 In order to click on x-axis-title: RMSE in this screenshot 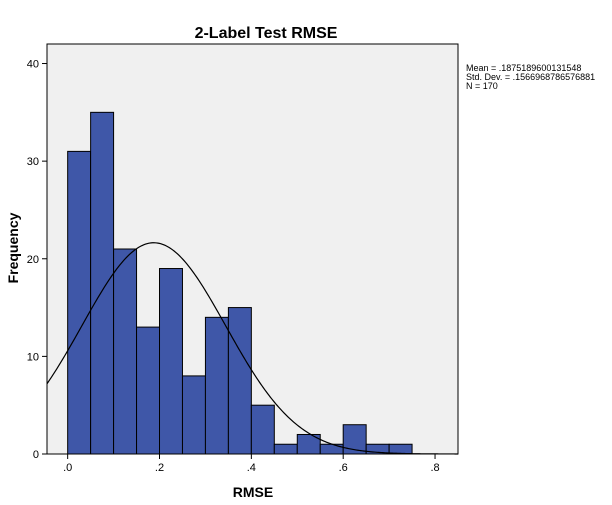, I will do `click(253, 492)`.